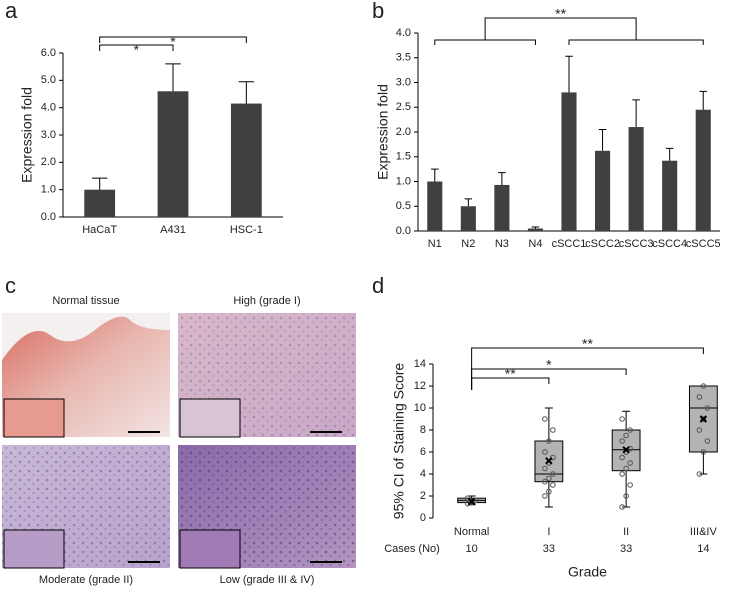  I want to click on case-count: 33, so click(549, 549).